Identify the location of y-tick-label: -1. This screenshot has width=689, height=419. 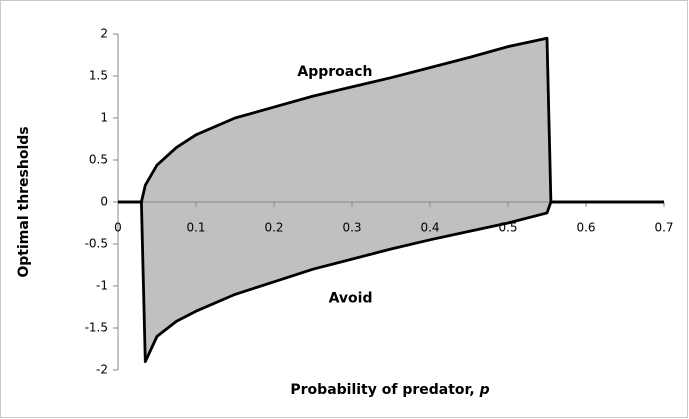
(102, 286).